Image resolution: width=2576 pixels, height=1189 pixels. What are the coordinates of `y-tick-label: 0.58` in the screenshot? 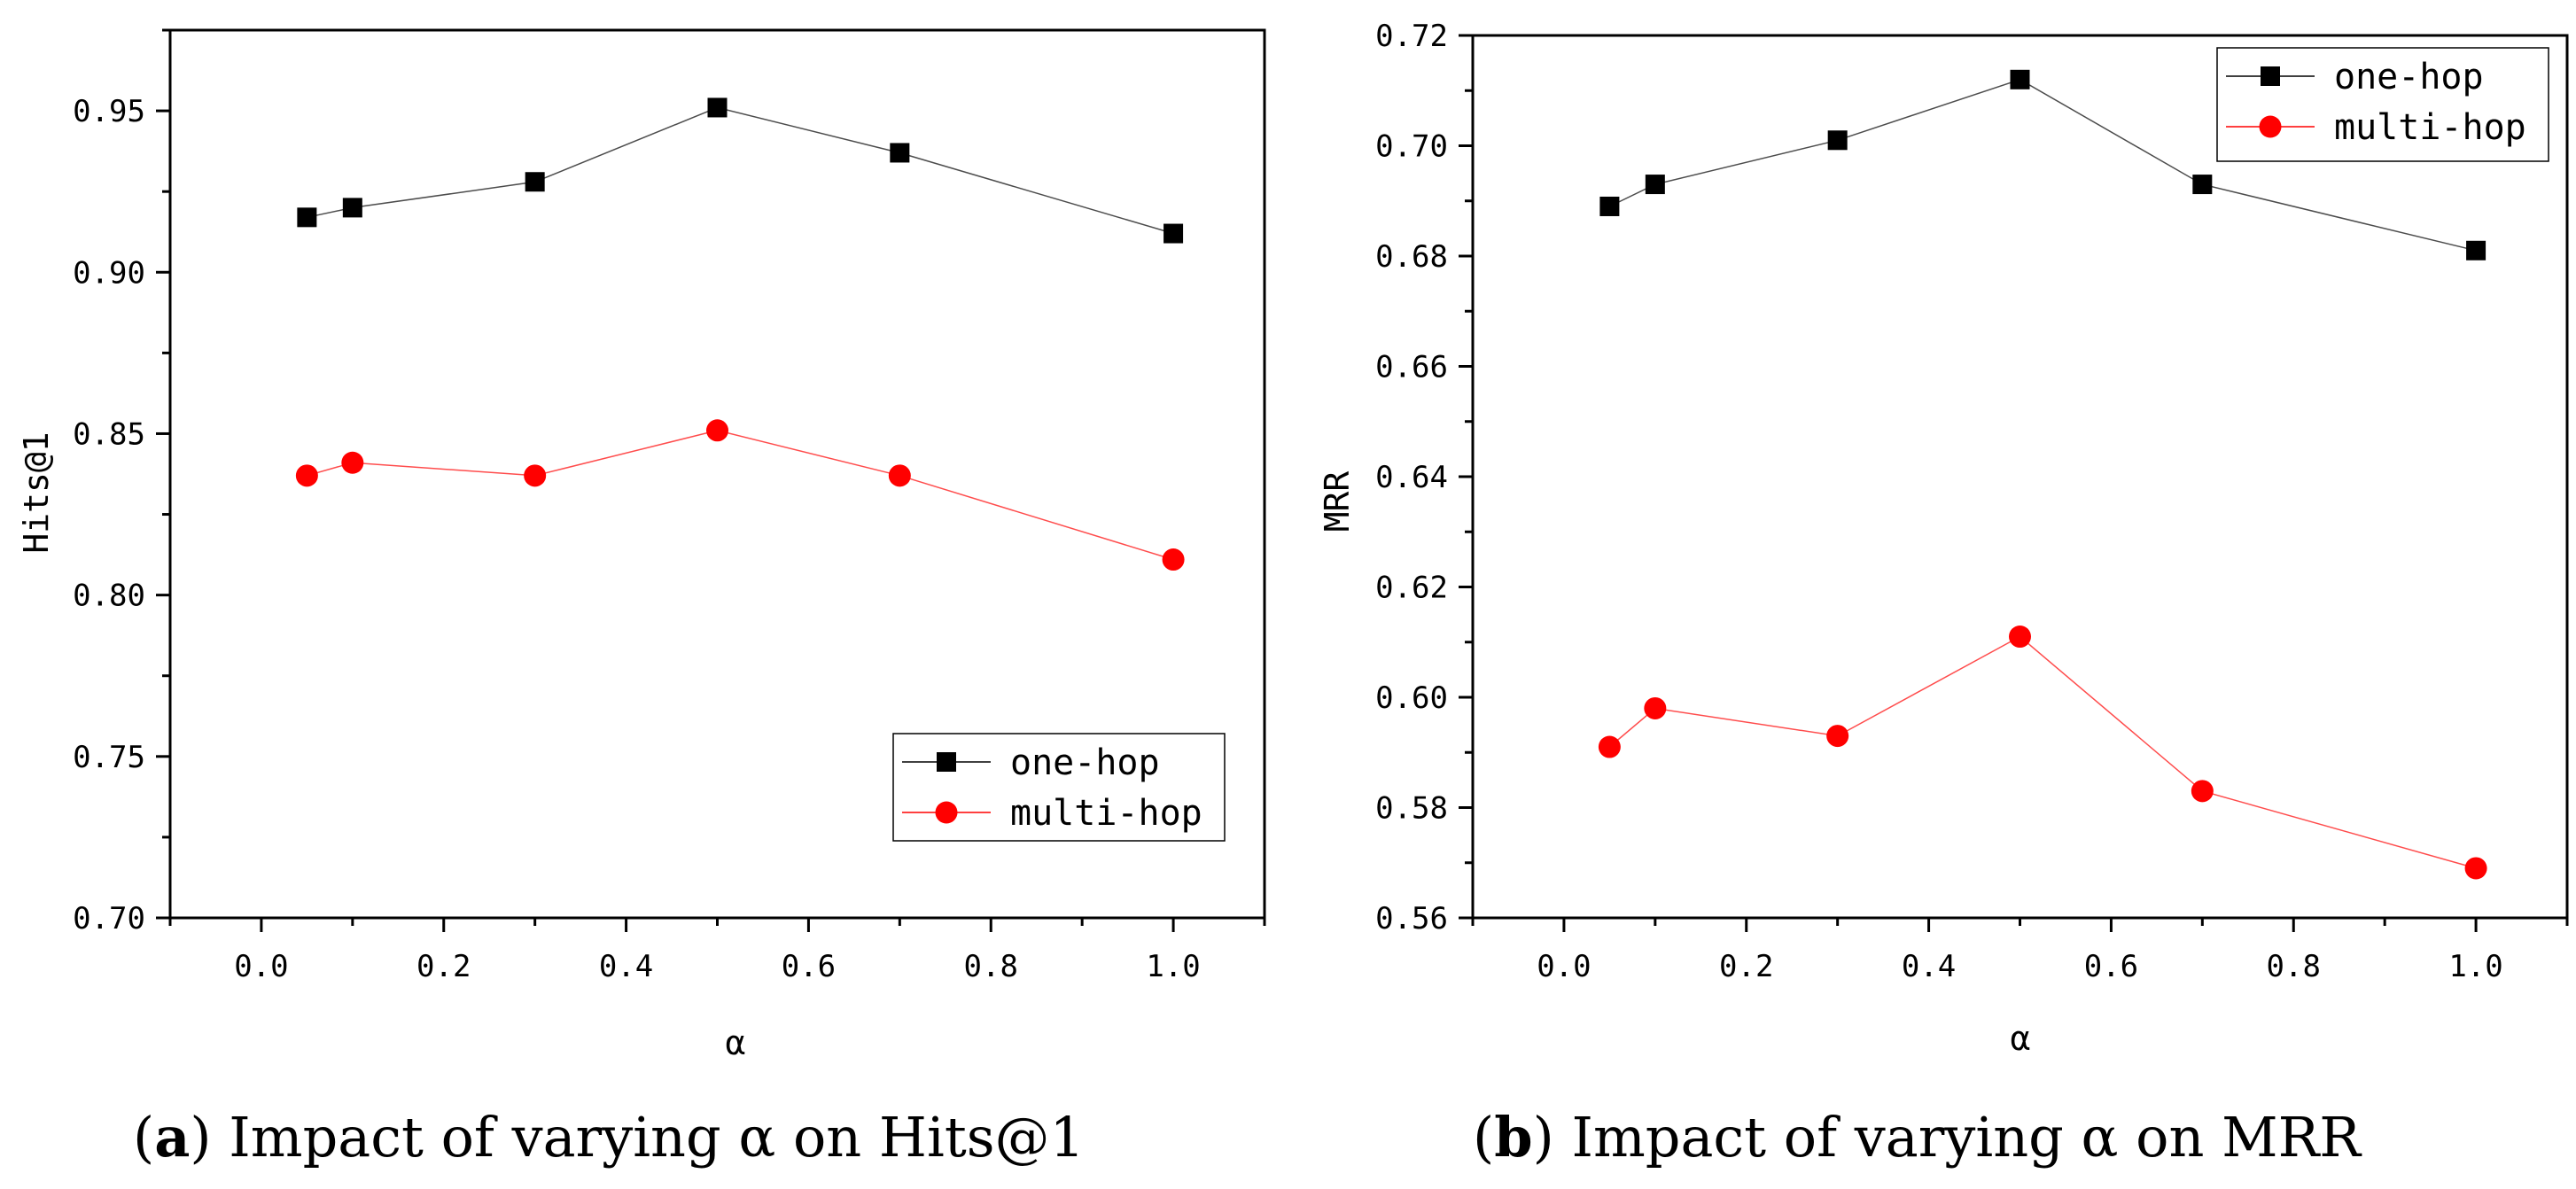 It's located at (1411, 809).